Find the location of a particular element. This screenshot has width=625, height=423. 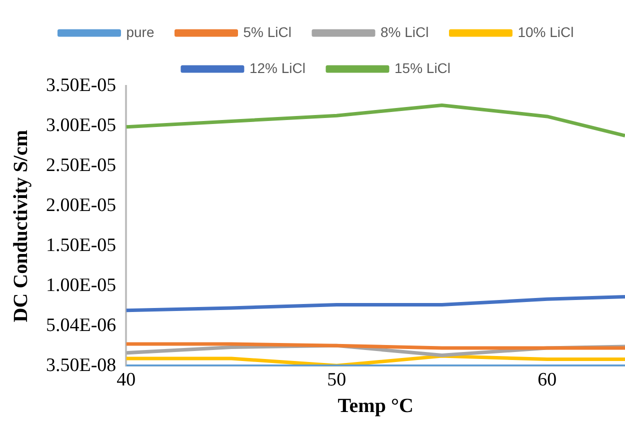

legend-label: 15% LiCl is located at coordinates (422, 68).